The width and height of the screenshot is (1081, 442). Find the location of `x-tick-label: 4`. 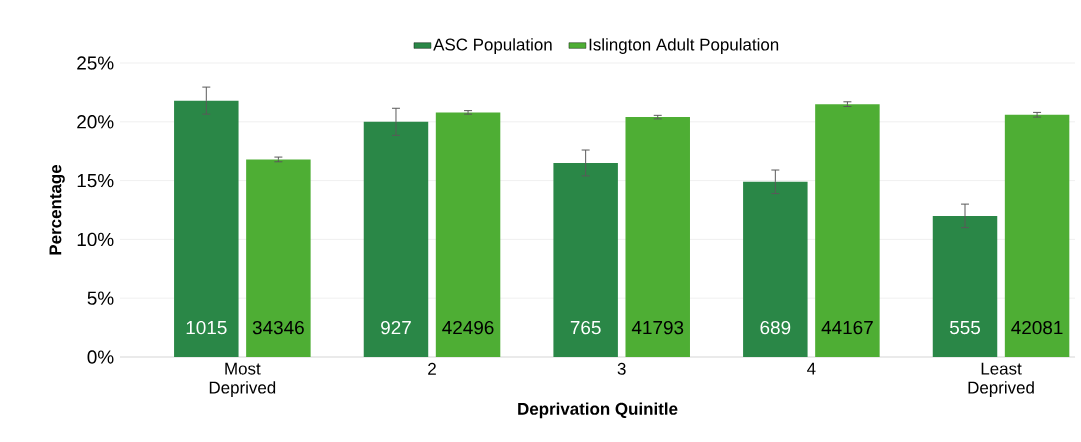

x-tick-label: 4 is located at coordinates (811, 368).